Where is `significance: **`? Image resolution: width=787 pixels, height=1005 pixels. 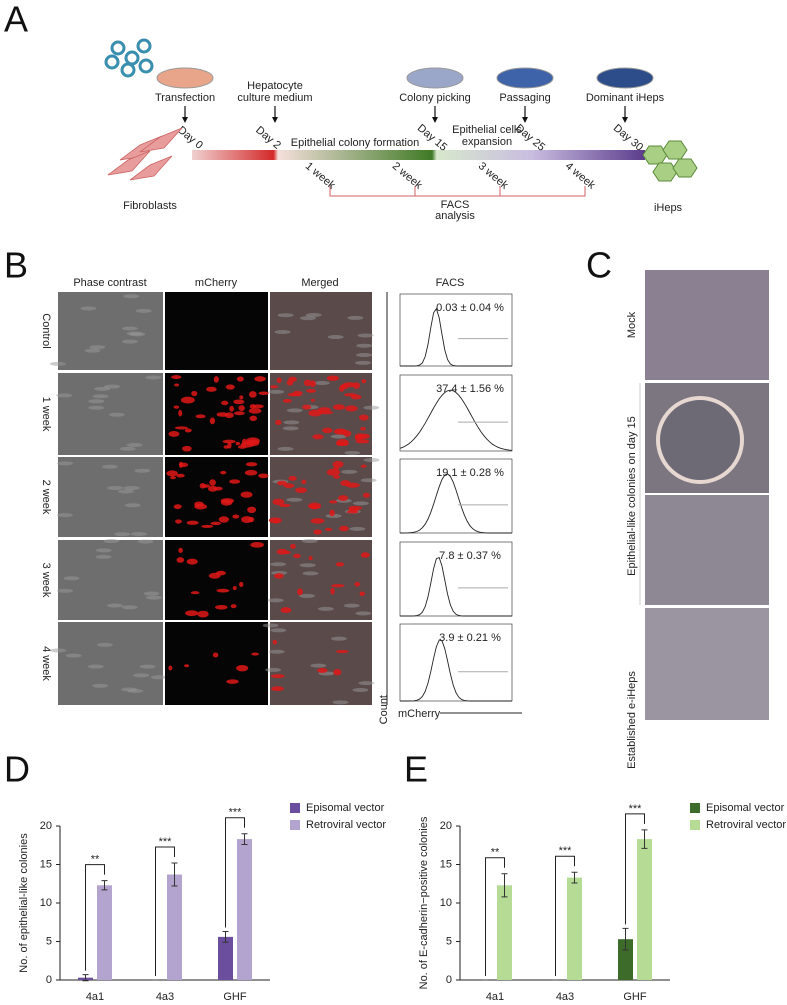 significance: ** is located at coordinates (495, 853).